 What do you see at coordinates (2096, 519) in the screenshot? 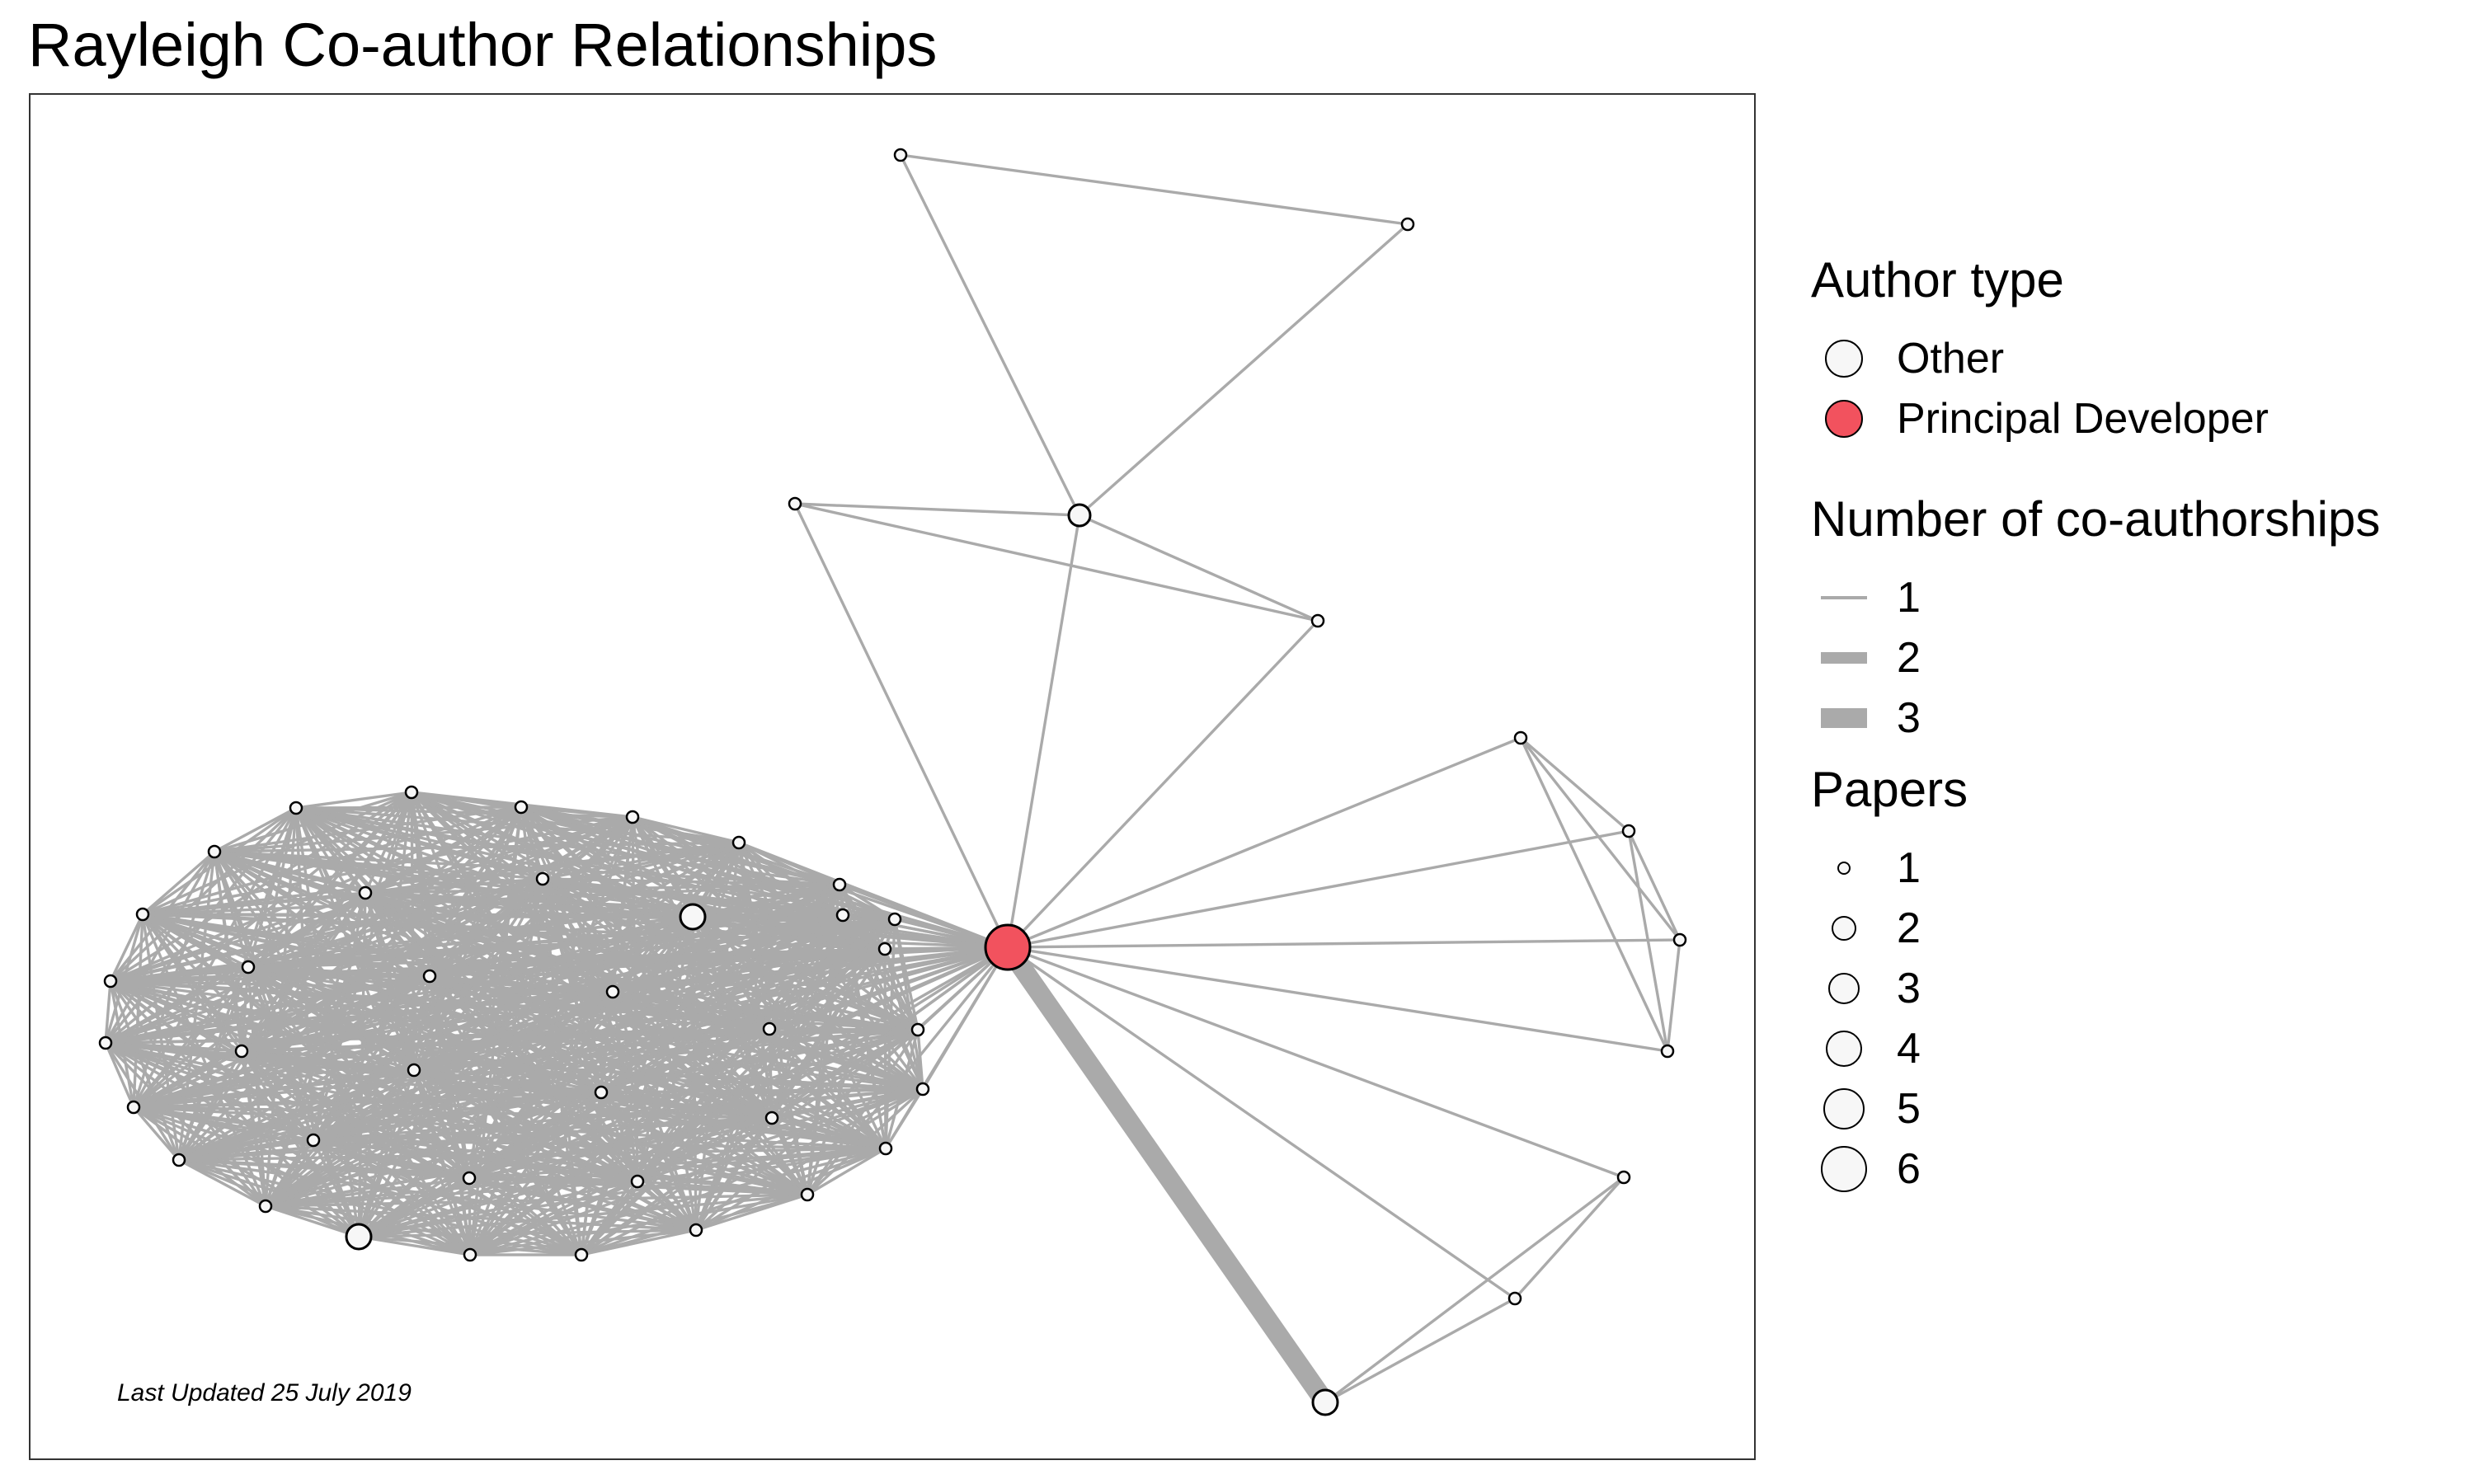
I see `legend-coauthorships-title: Number of co-authorships` at bounding box center [2096, 519].